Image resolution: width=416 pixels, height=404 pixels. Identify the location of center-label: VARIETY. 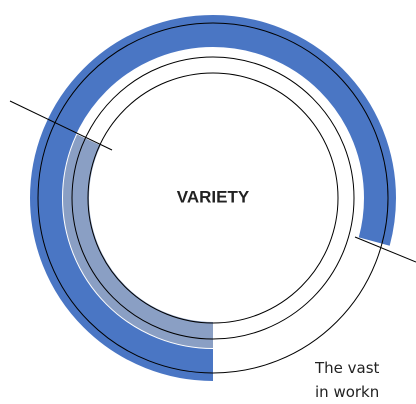
(213, 196).